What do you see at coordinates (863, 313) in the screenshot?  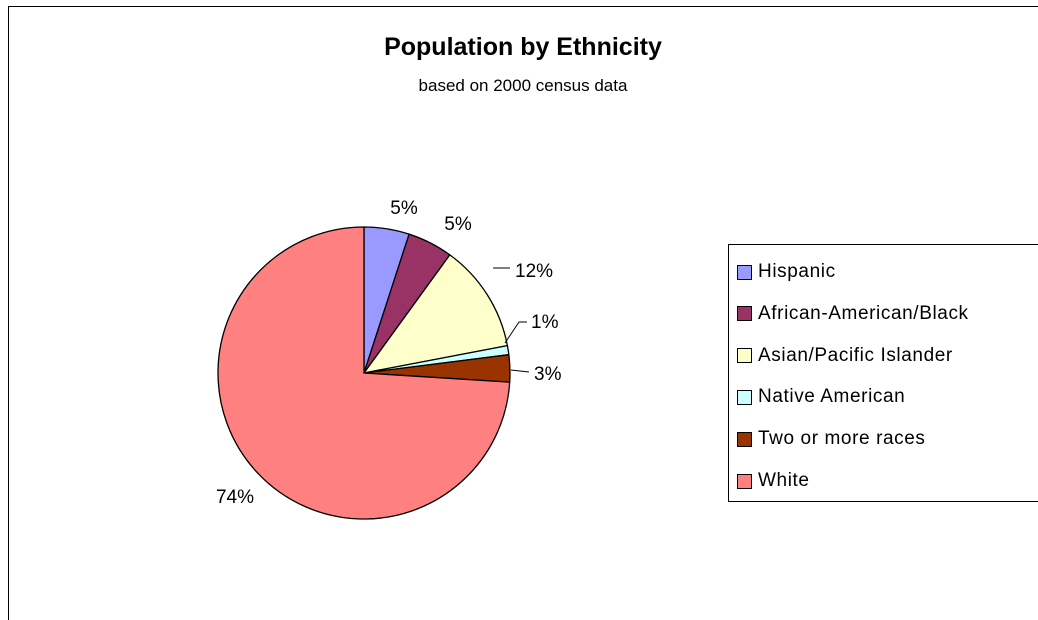 I see `legend-label: African-American/Black` at bounding box center [863, 313].